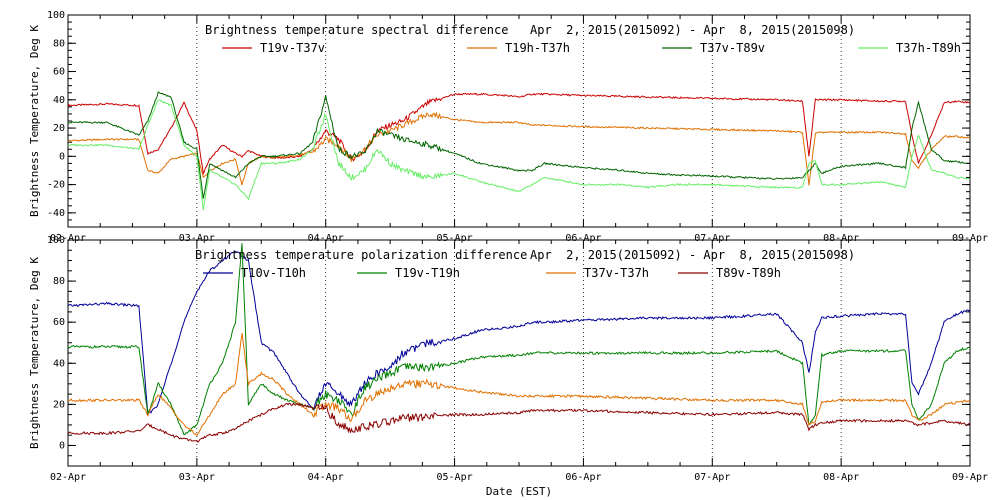  I want to click on legend-label: T37h-T89h, so click(928, 48).